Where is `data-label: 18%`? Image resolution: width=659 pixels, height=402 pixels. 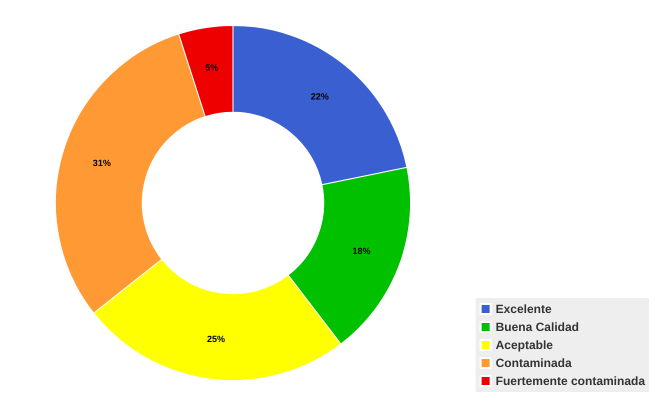
data-label: 18% is located at coordinates (361, 251).